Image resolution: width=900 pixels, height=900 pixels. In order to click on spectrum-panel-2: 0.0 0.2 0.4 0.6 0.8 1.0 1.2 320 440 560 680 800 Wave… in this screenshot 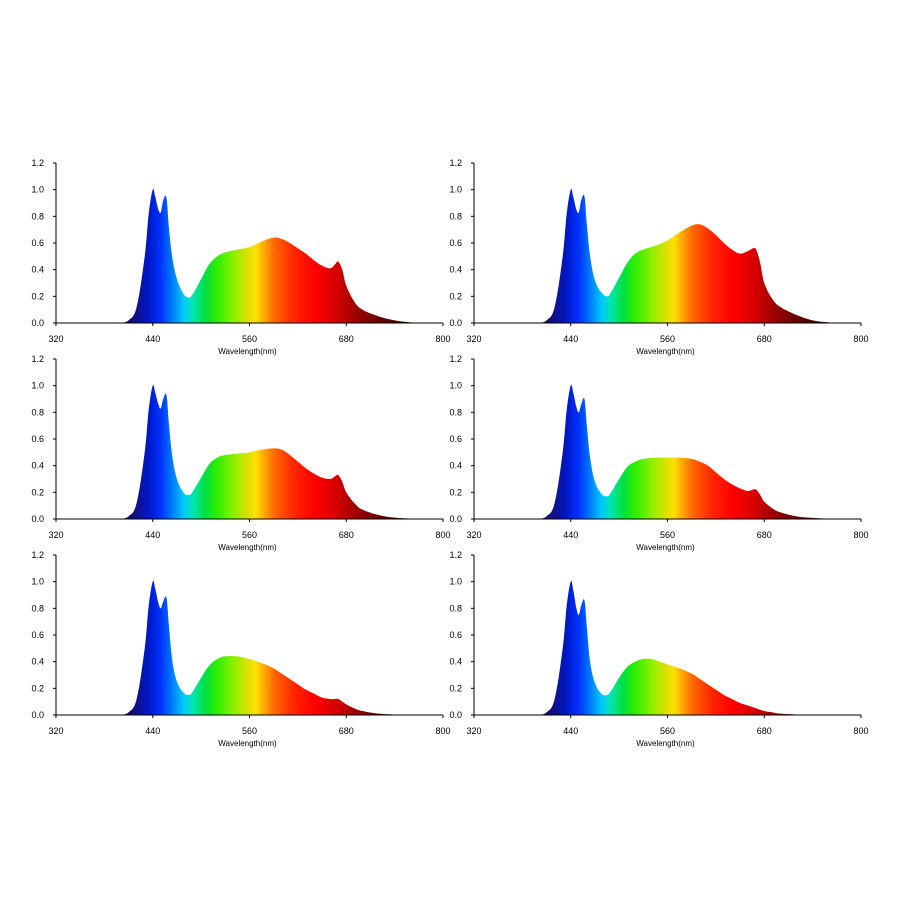, I will do `click(658, 257)`.